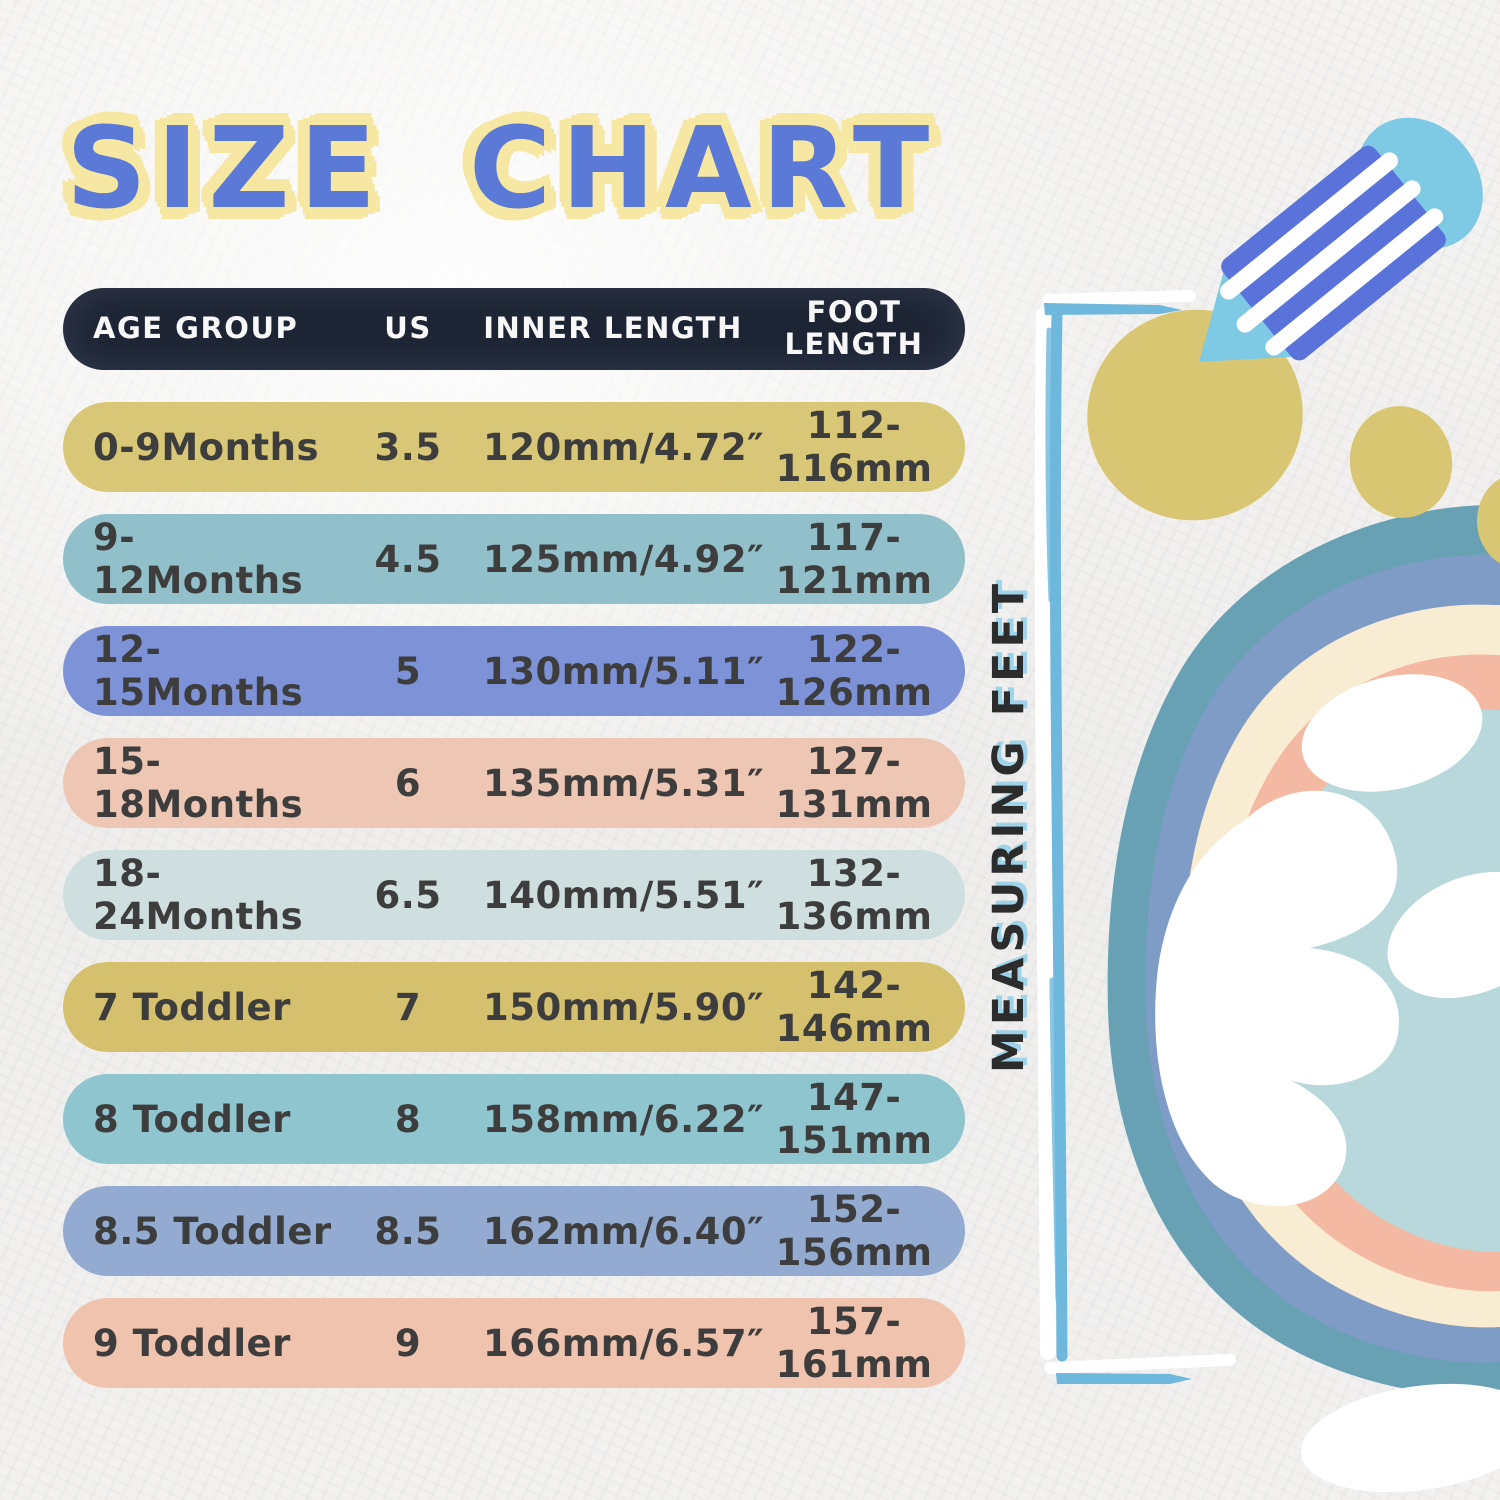 This screenshot has height=1500, width=1500. Describe the element at coordinates (408, 895) in the screenshot. I see `cell-us-size: 6.5` at that location.